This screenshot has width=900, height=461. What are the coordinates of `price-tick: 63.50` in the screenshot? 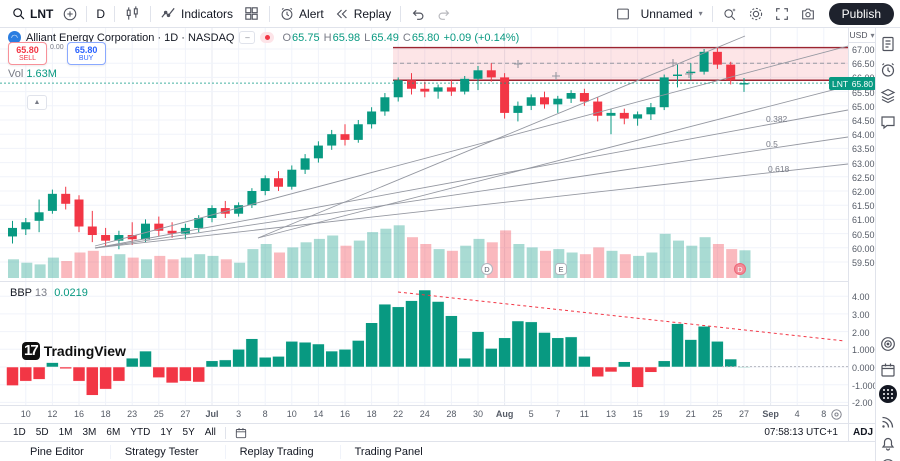 It's located at (863, 149).